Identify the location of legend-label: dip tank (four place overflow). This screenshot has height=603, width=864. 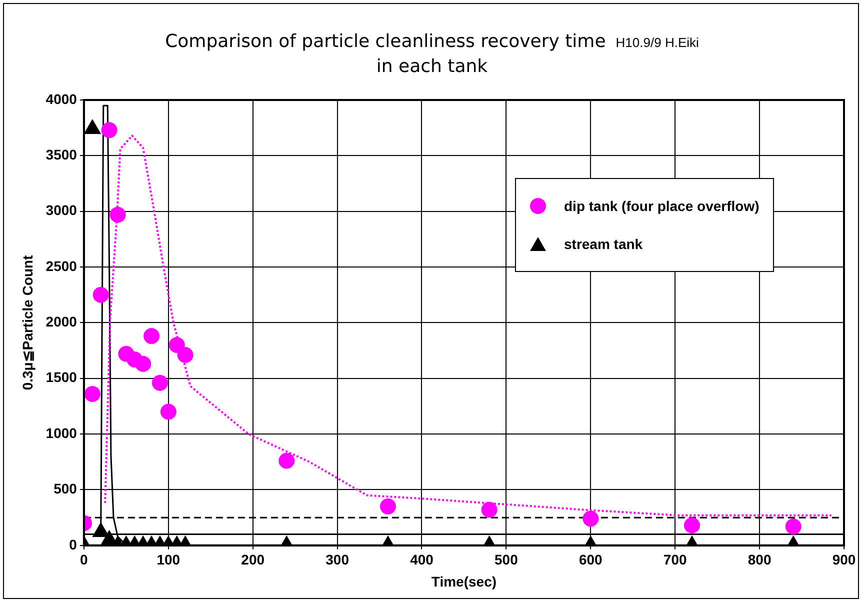
(662, 206).